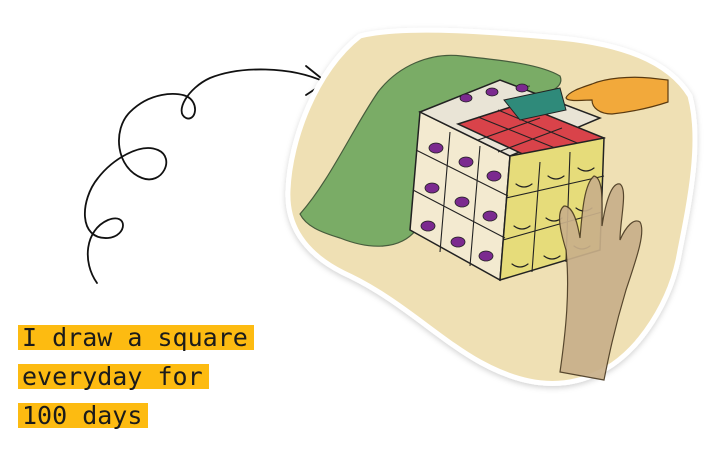 Image resolution: width=706 pixels, height=460 pixels. Describe the element at coordinates (617, 95) in the screenshot. I see `orange-hand` at that location.